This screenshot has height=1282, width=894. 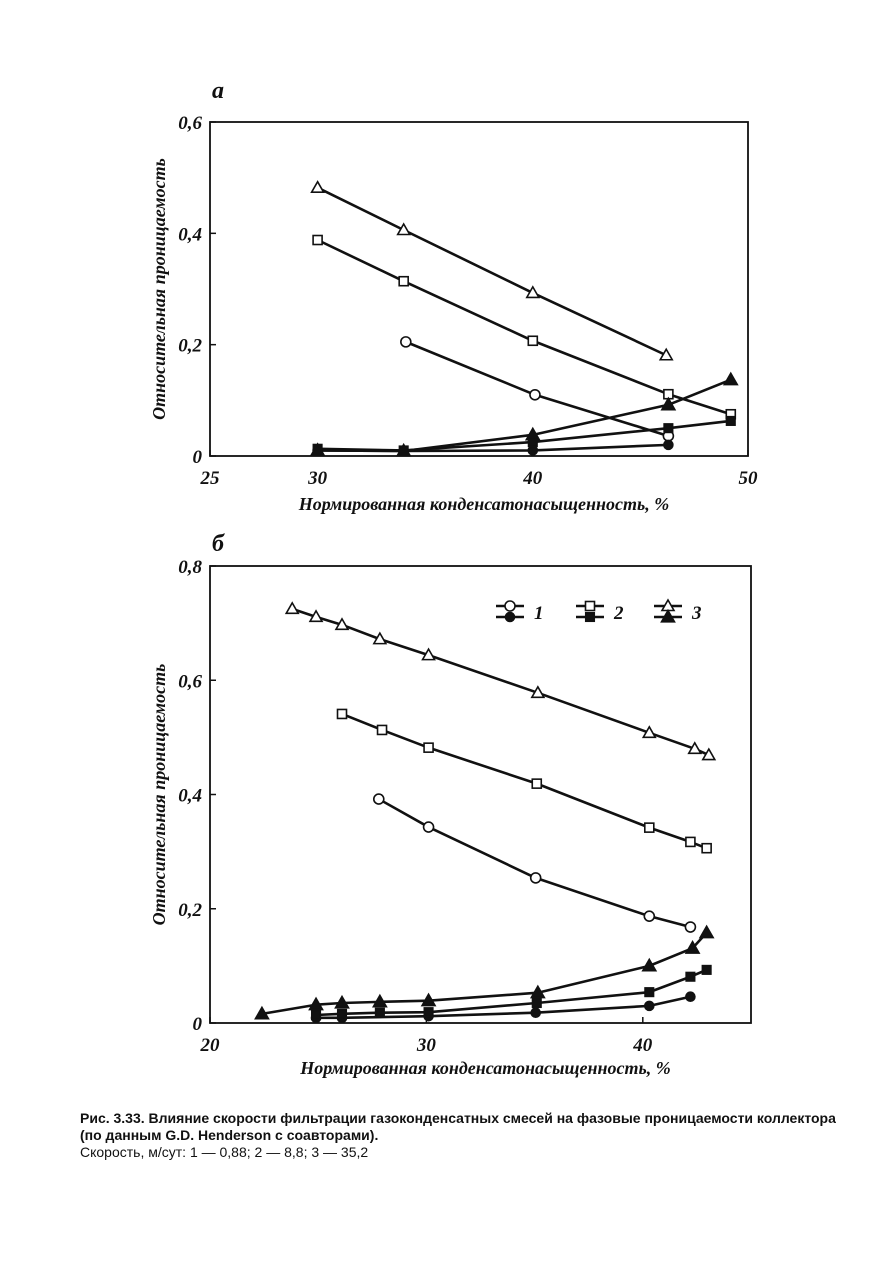 What do you see at coordinates (539, 613) in the screenshot?
I see `legend-label: 1` at bounding box center [539, 613].